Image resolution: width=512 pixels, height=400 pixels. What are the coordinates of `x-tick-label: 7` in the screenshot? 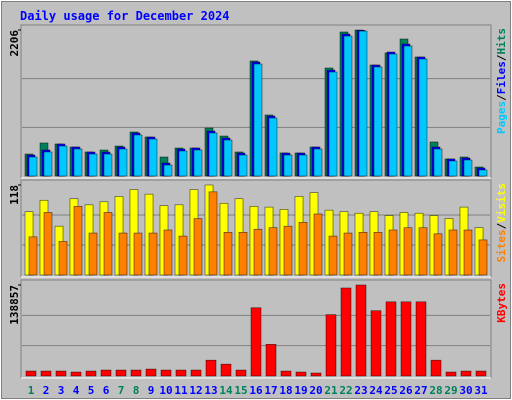 It's located at (121, 390).